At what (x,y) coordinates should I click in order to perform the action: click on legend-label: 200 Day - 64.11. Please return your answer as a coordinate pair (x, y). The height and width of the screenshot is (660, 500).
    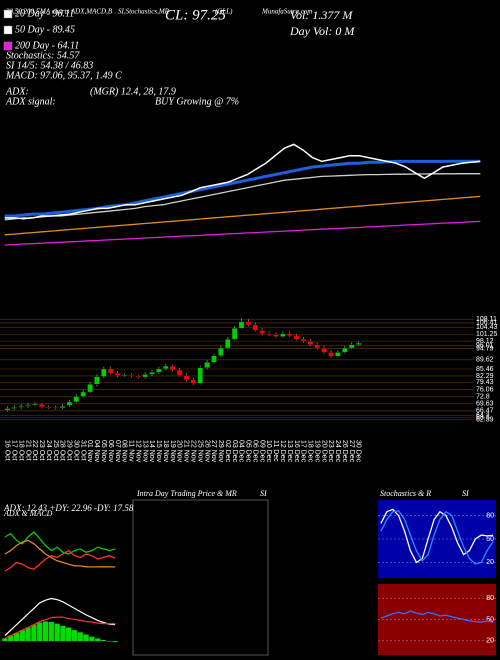
    Looking at the image, I should click on (47, 45).